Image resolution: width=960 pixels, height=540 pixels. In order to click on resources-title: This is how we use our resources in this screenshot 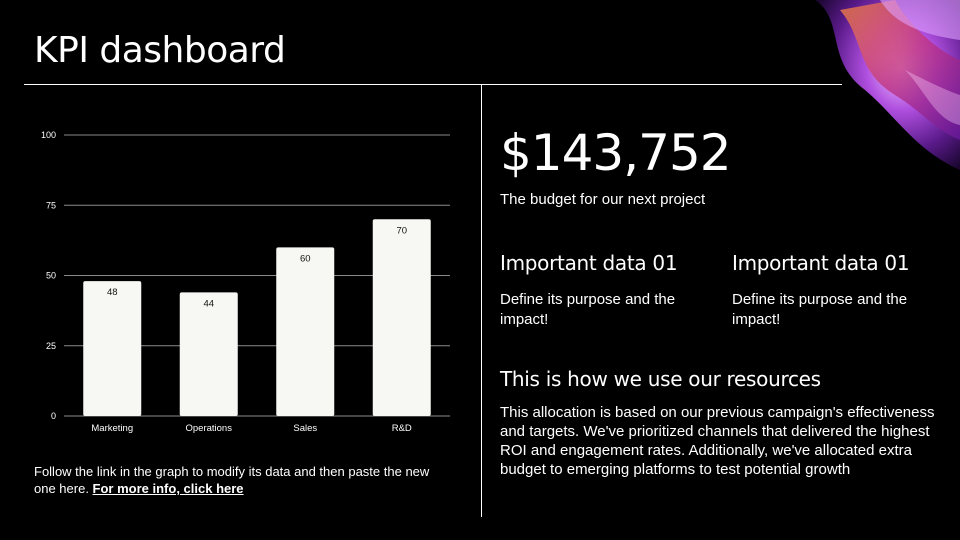, I will do `click(660, 379)`.